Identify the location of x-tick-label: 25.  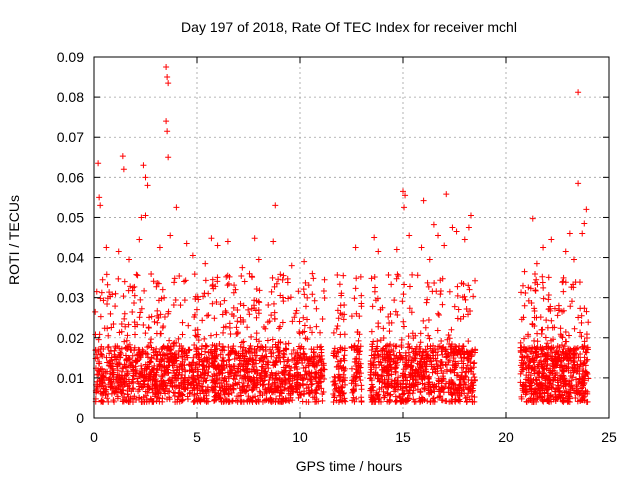
(609, 437).